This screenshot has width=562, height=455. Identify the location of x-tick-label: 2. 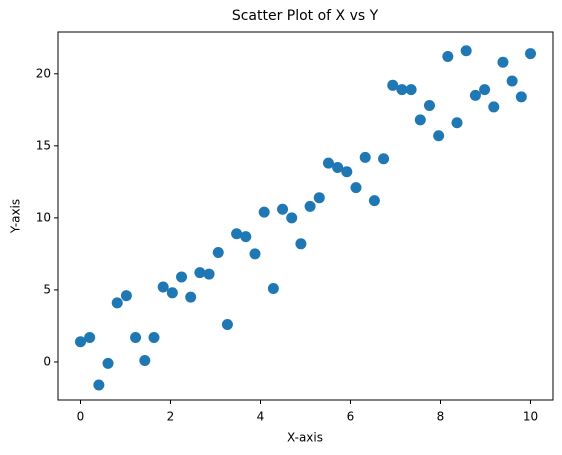
(171, 417).